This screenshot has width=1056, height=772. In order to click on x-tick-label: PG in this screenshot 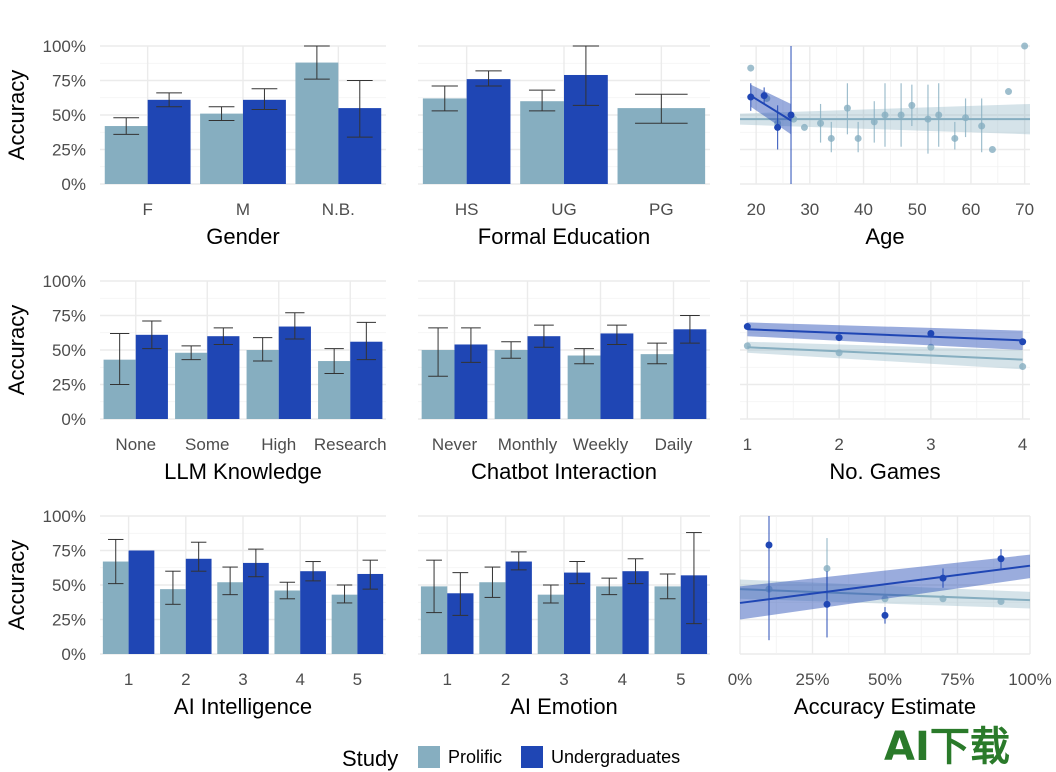, I will do `click(661, 209)`.